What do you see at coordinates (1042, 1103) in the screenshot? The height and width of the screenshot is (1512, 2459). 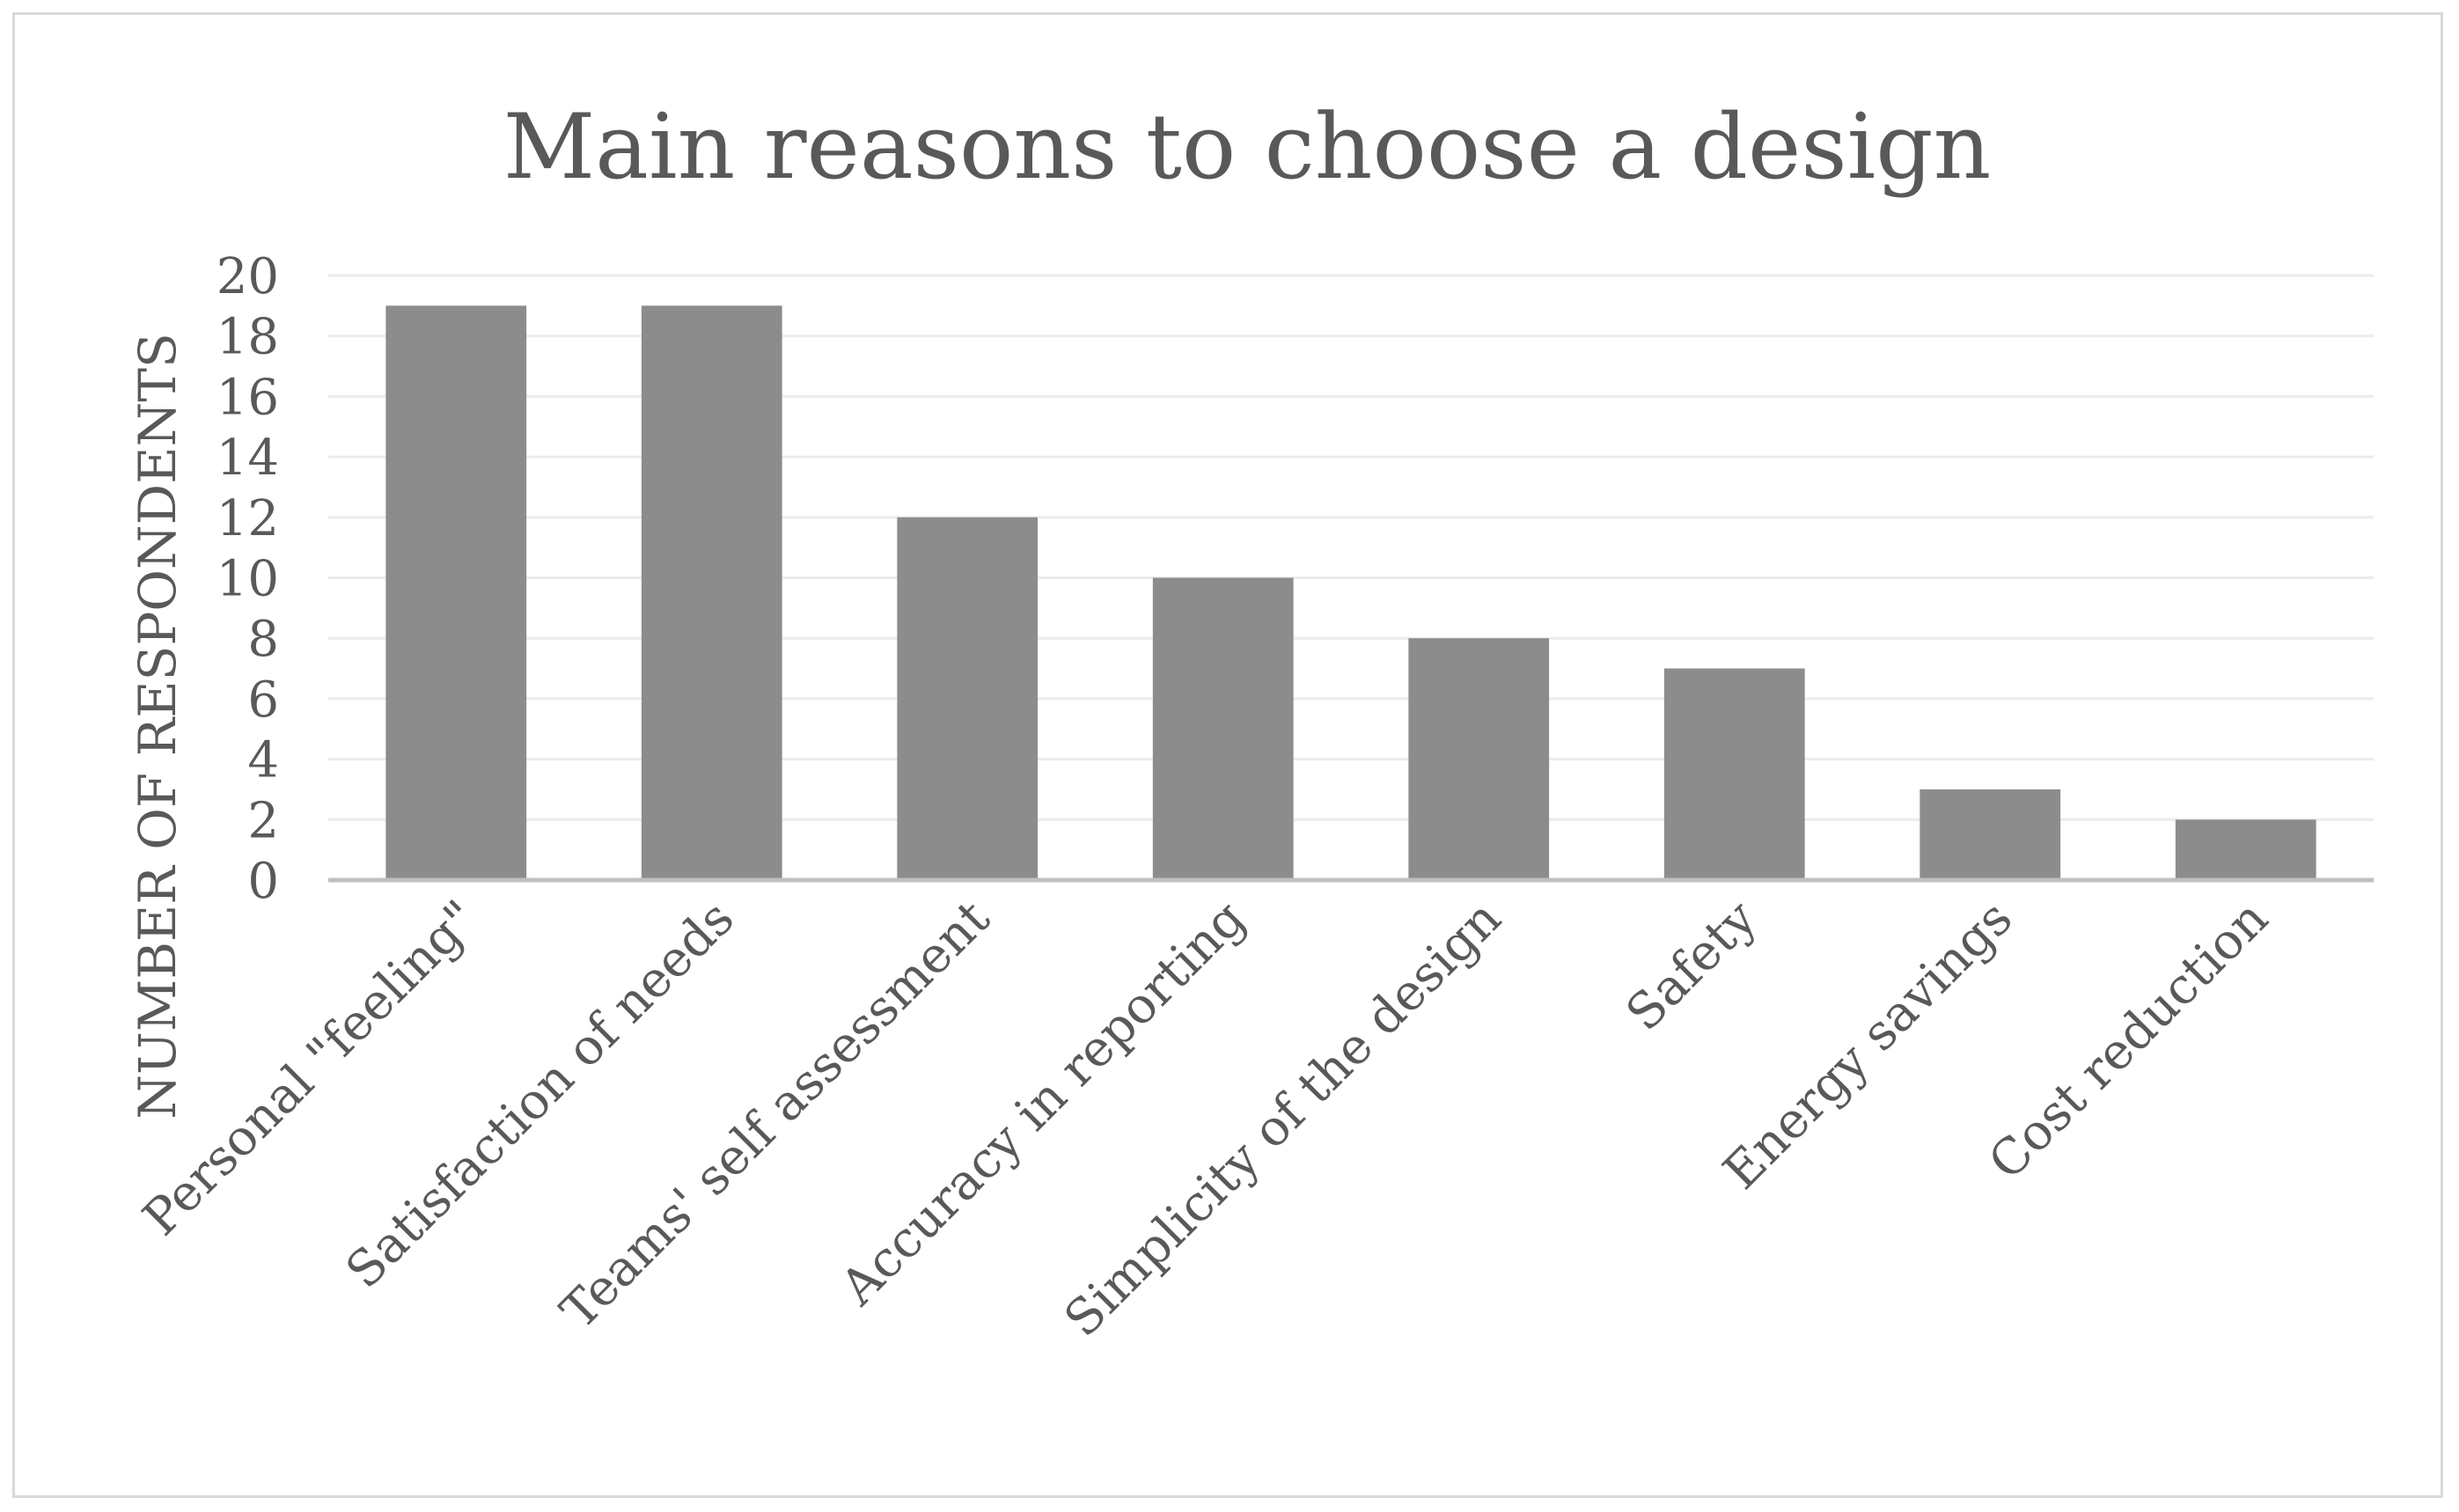 I see `category-label: Accuracy in reporting` at bounding box center [1042, 1103].